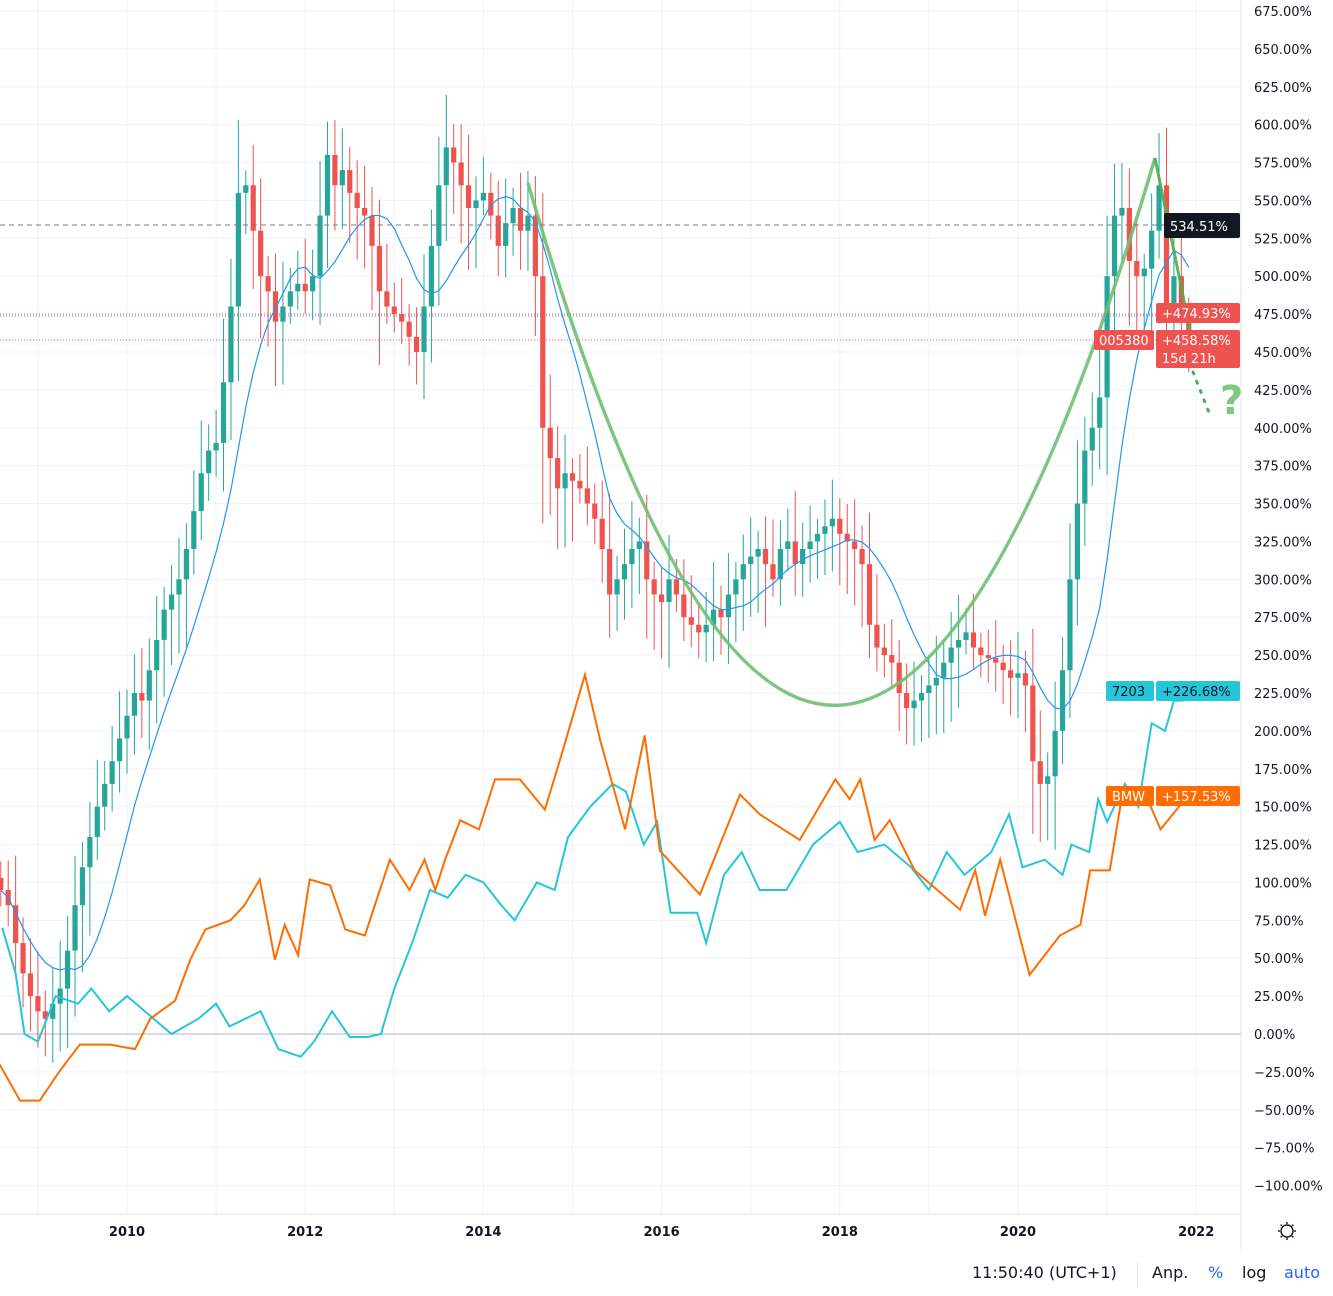 The height and width of the screenshot is (1296, 1333). What do you see at coordinates (1283, 239) in the screenshot?
I see `y-tick-label: 525.00%` at bounding box center [1283, 239].